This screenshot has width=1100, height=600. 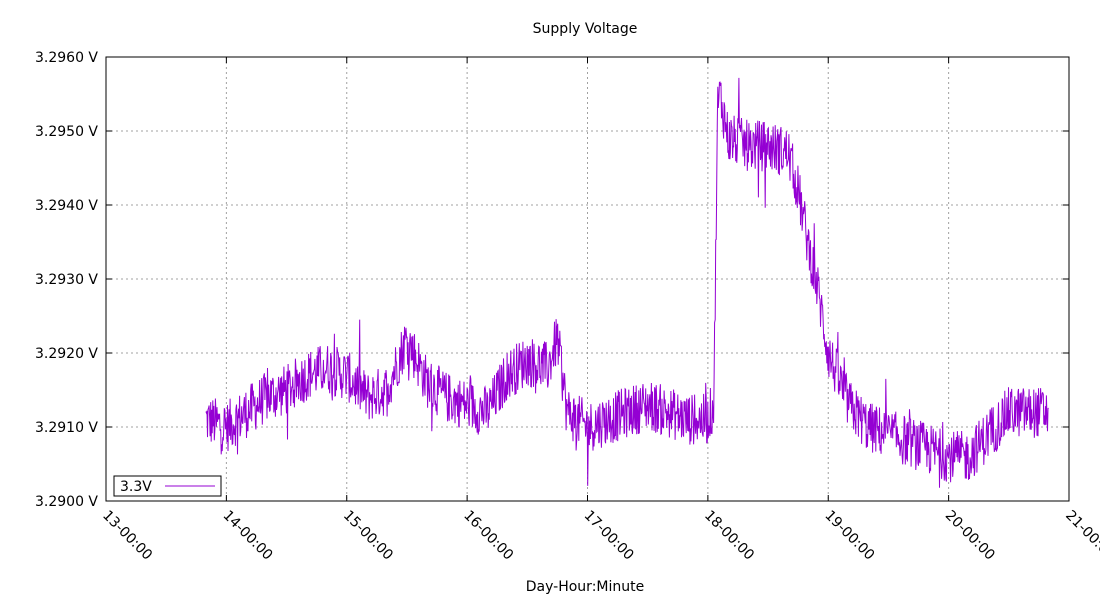 What do you see at coordinates (66, 354) in the screenshot?
I see `y-tick-label: 3.2920 V` at bounding box center [66, 354].